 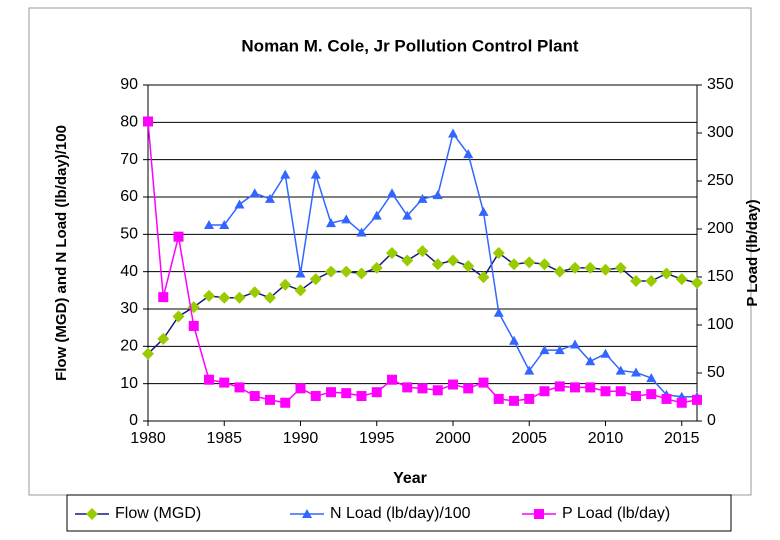 What do you see at coordinates (720, 132) in the screenshot?
I see `y2-tick-label: 300` at bounding box center [720, 132].